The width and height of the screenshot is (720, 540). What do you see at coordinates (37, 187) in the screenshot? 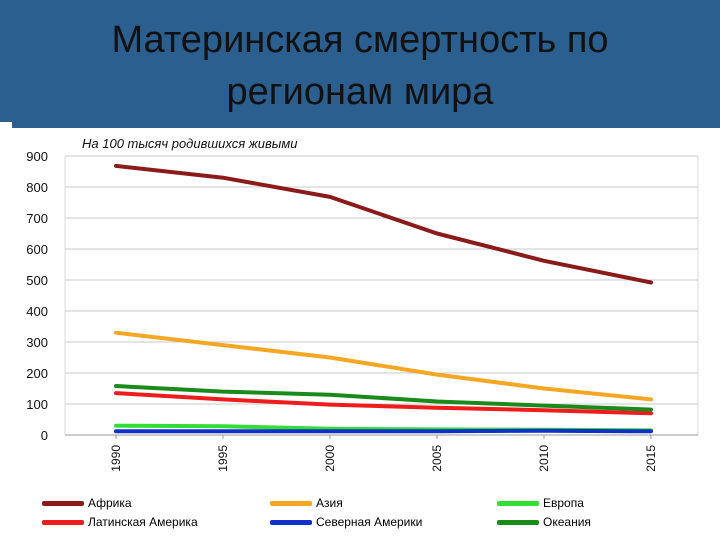
I see `y-tick-label: 800` at bounding box center [37, 187].